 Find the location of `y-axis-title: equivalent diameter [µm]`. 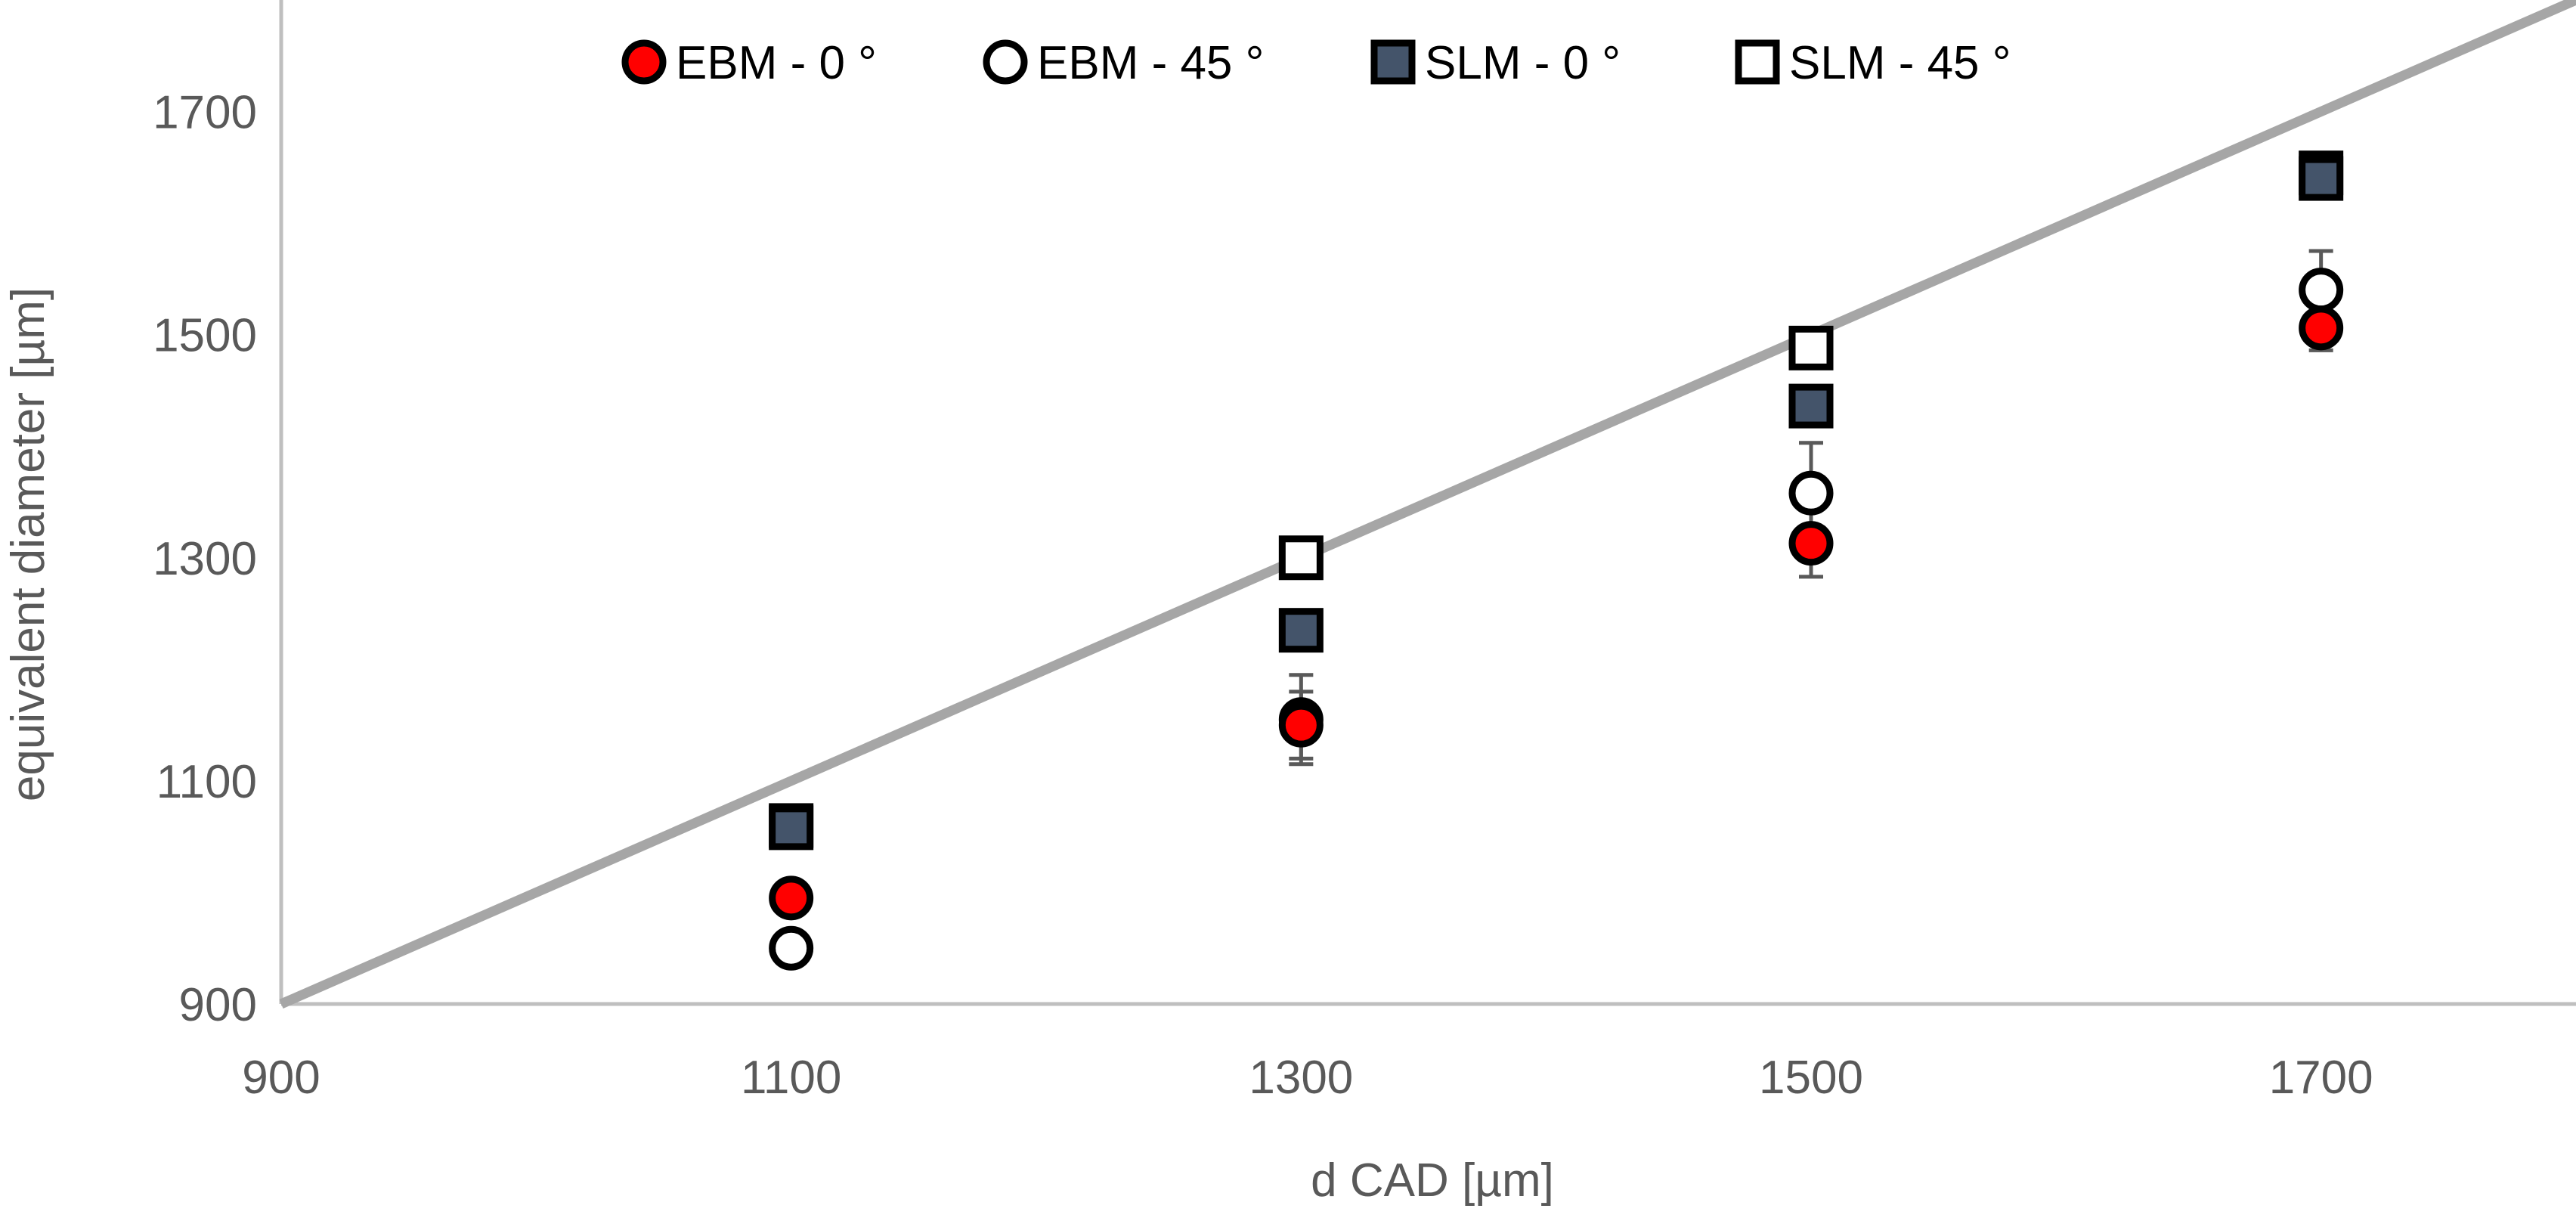

y-axis-title: equivalent diameter [µm] is located at coordinates (28, 544).